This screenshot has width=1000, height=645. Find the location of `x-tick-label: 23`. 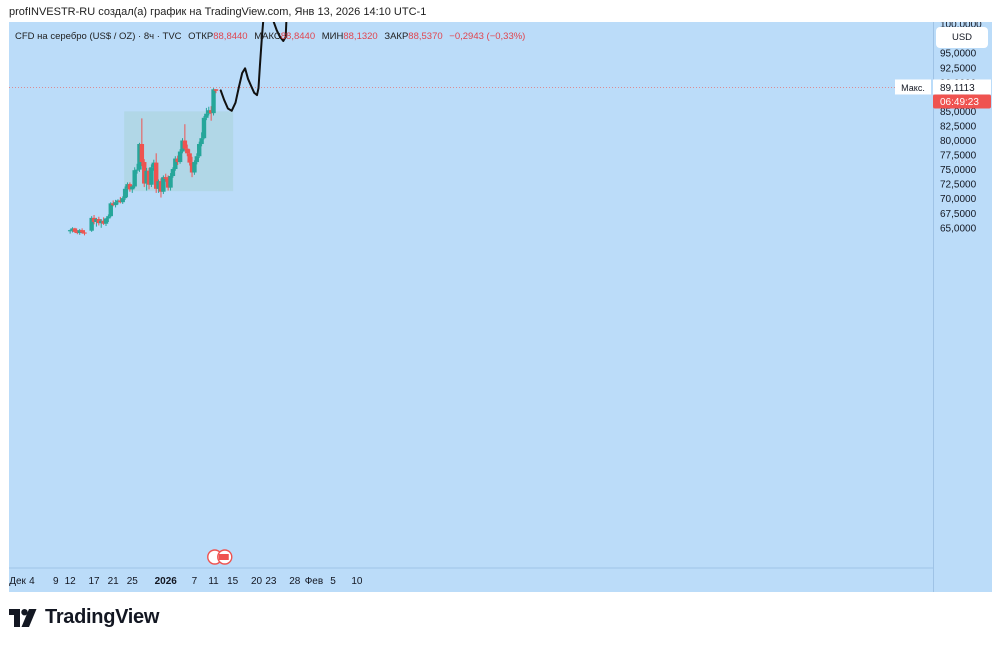

x-tick-label: 23 is located at coordinates (271, 581).